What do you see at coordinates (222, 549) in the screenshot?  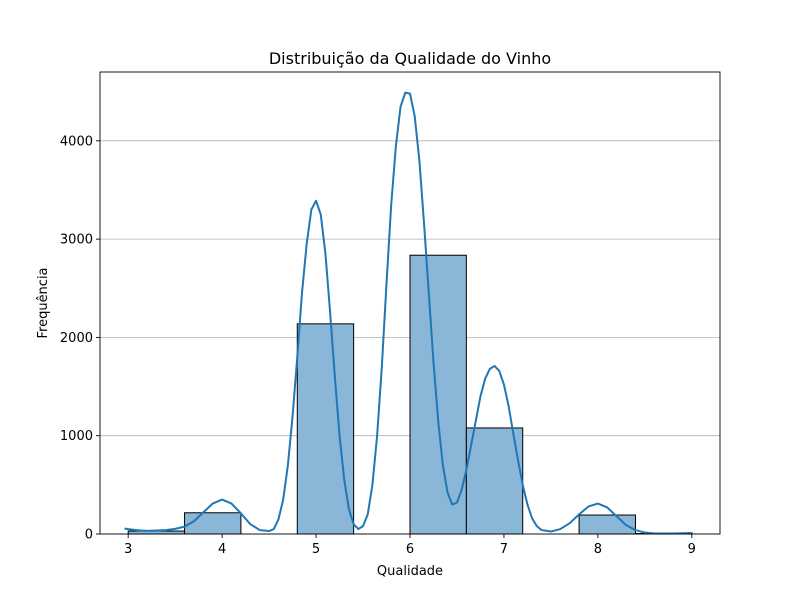 I see `x-tick-label: 4` at bounding box center [222, 549].